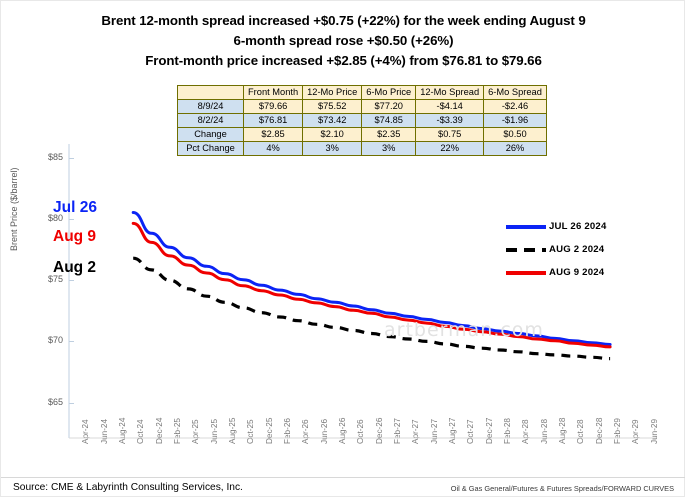 The width and height of the screenshot is (685, 498). What do you see at coordinates (450, 120) in the screenshot?
I see `table-cell: -$3.39` at bounding box center [450, 120].